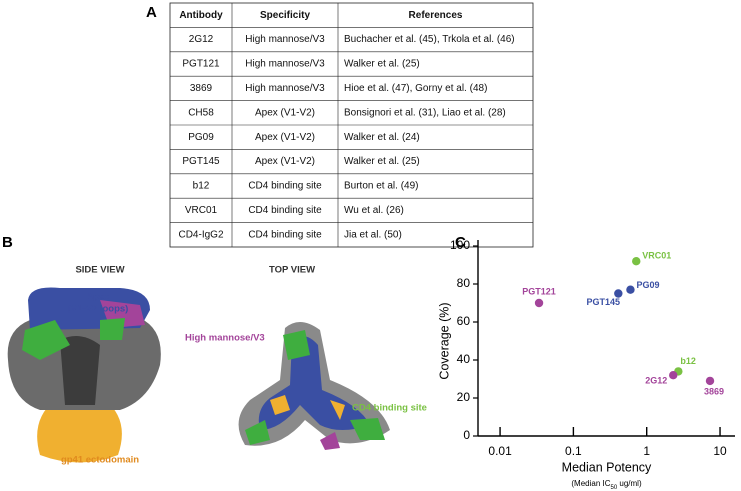  I want to click on table-cell: PGT121, so click(201, 64).